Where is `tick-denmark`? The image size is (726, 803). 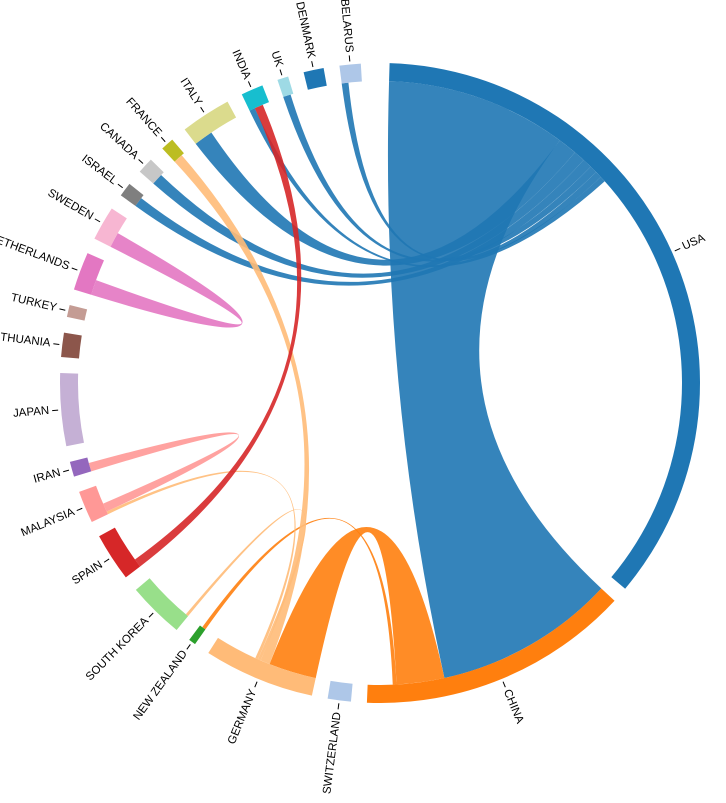
tick-denmark is located at coordinates (312, 64).